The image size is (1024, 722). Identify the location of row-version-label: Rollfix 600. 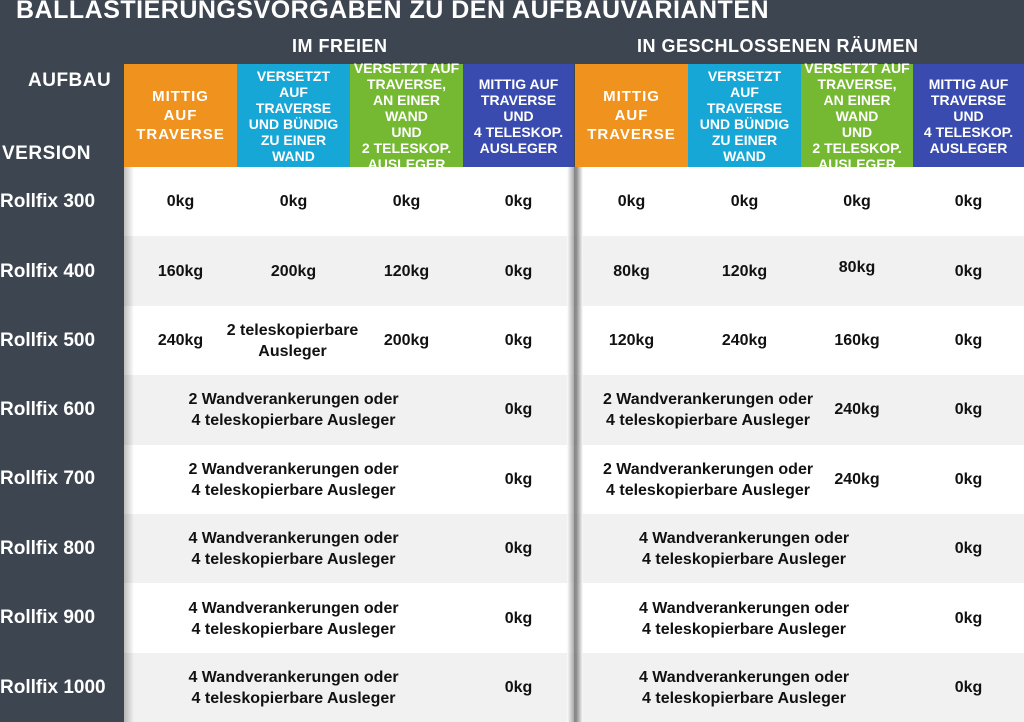
(48, 409).